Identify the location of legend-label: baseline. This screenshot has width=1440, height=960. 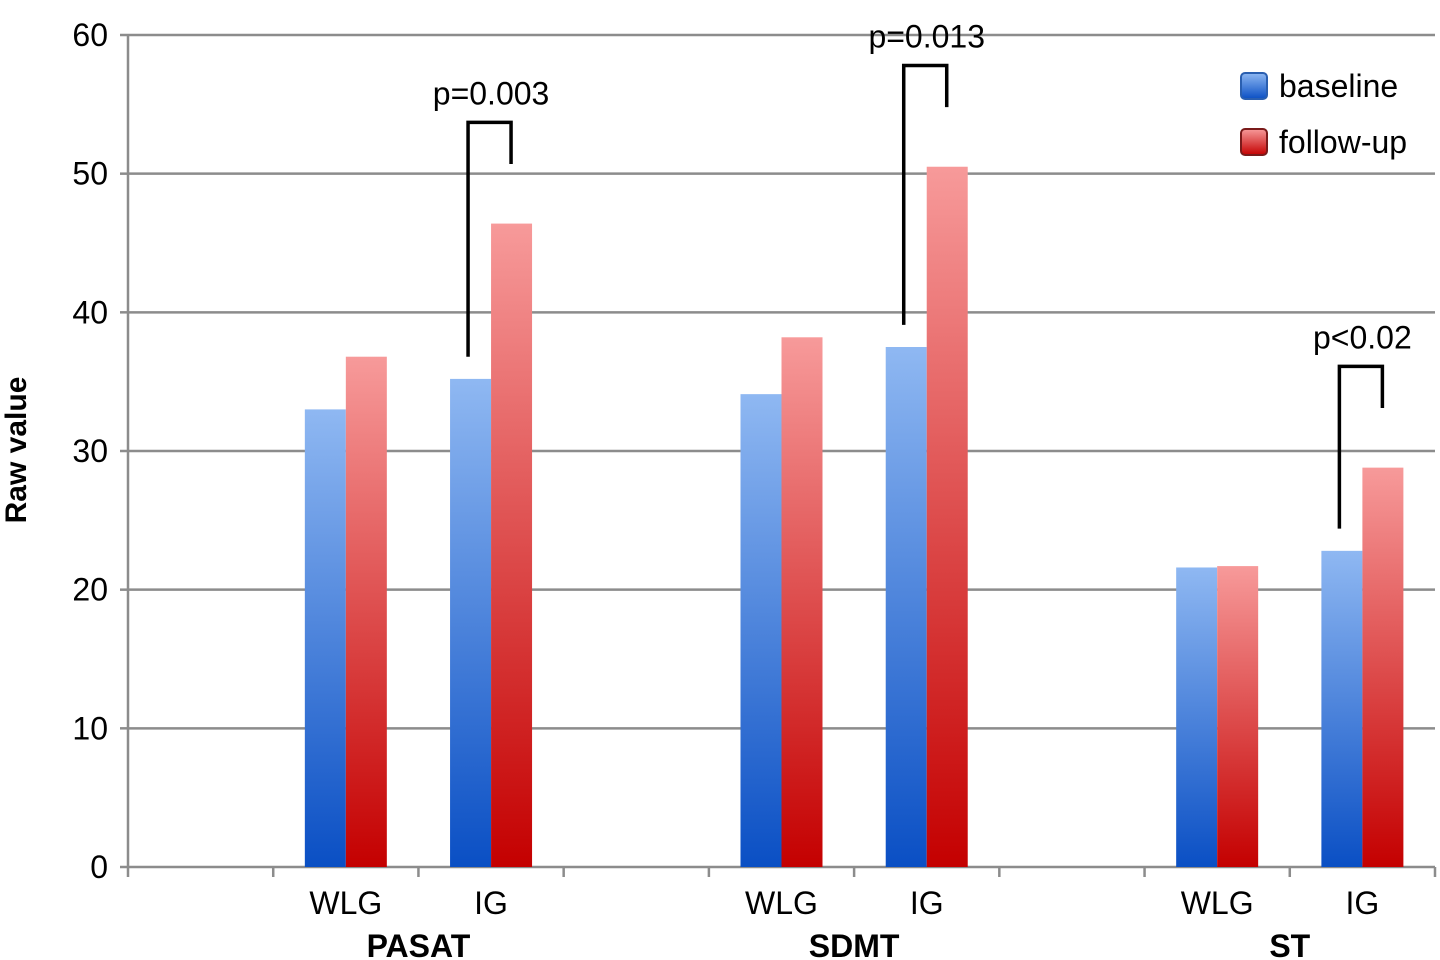
(1338, 86).